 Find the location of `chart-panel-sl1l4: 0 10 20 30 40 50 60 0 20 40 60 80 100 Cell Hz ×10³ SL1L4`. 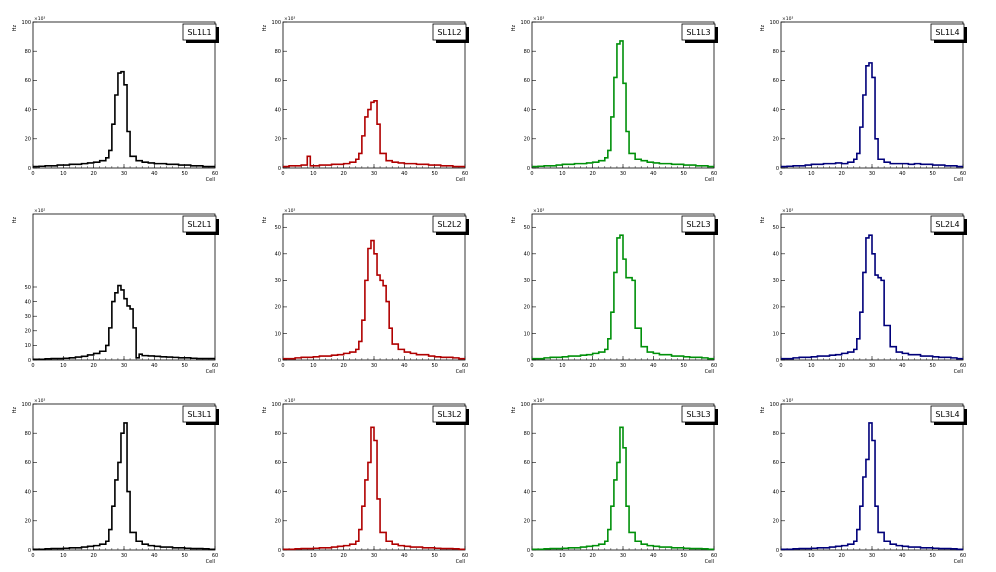

chart-panel-sl1l4: 0 10 20 30 40 50 60 0 20 40 60 80 100 Cell Hz ×10³ SL1L4 is located at coordinates (863, 99).